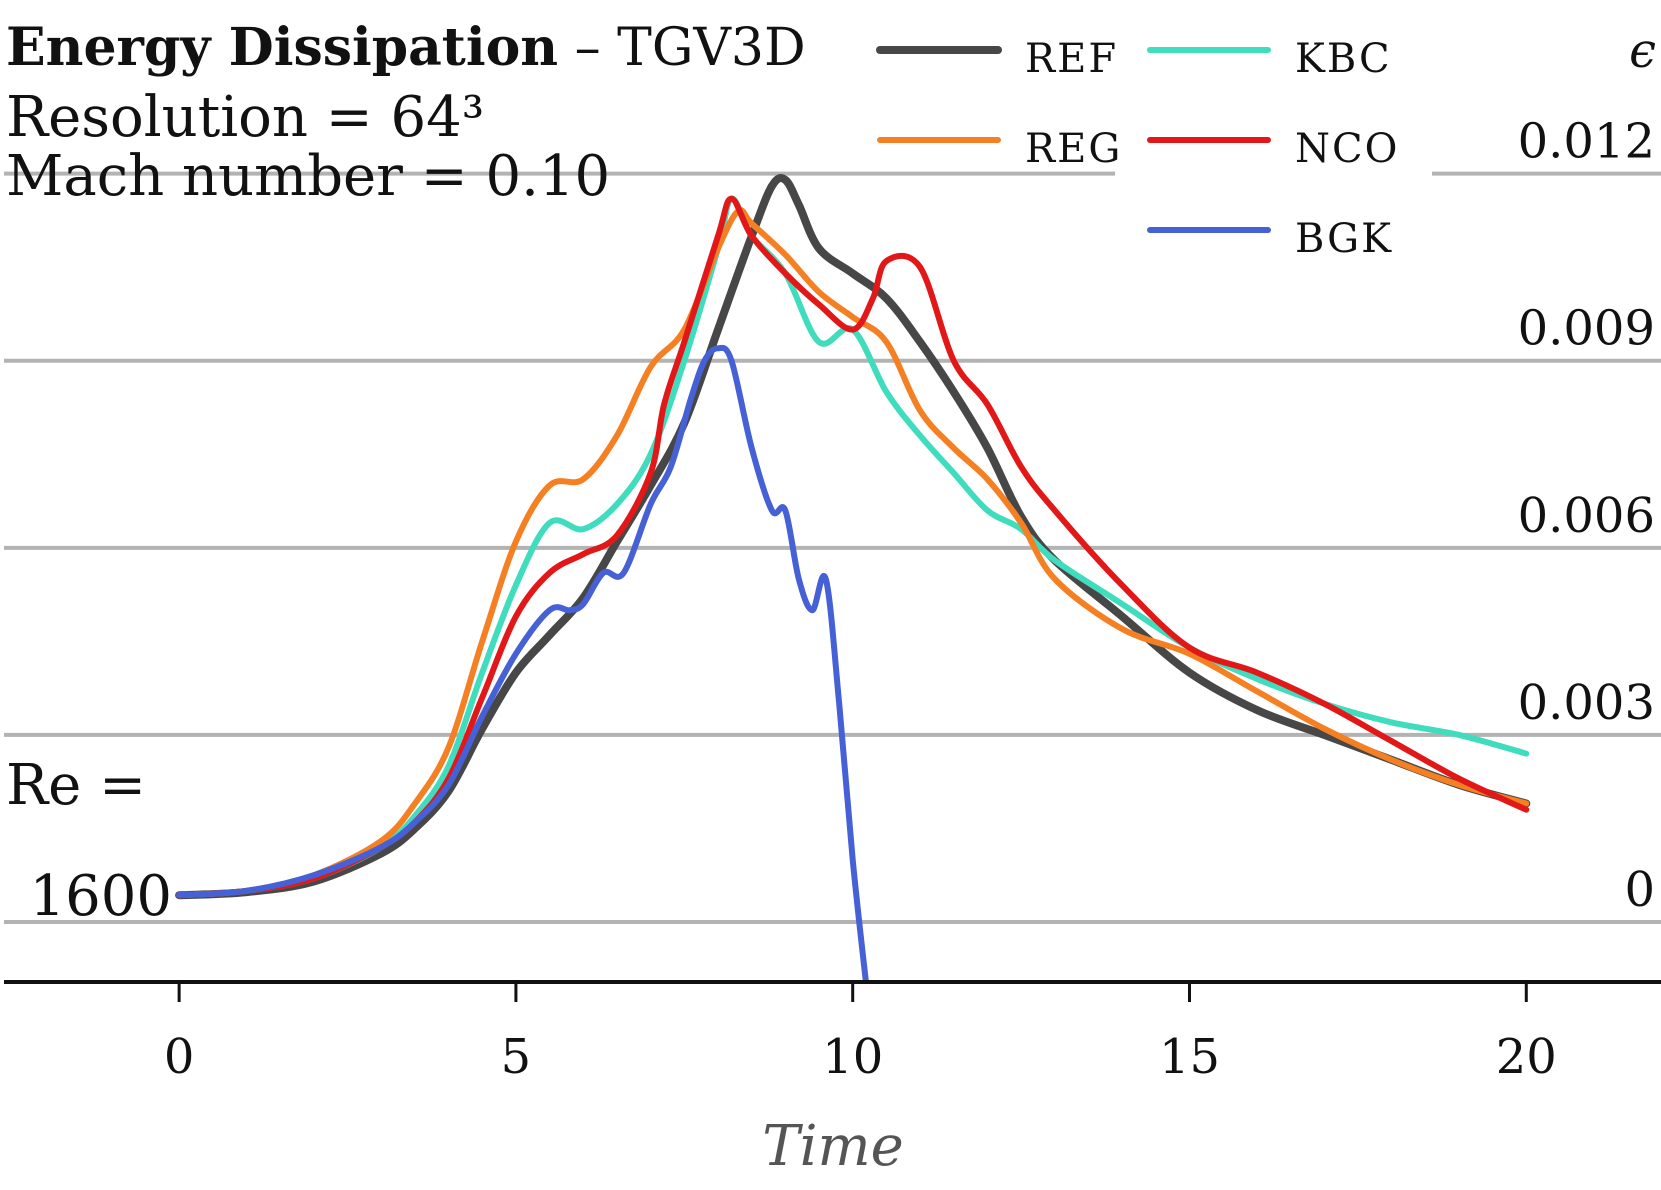 Image resolution: width=1661 pixels, height=1190 pixels. What do you see at coordinates (516, 1057) in the screenshot?
I see `x-tick-label-5: 5` at bounding box center [516, 1057].